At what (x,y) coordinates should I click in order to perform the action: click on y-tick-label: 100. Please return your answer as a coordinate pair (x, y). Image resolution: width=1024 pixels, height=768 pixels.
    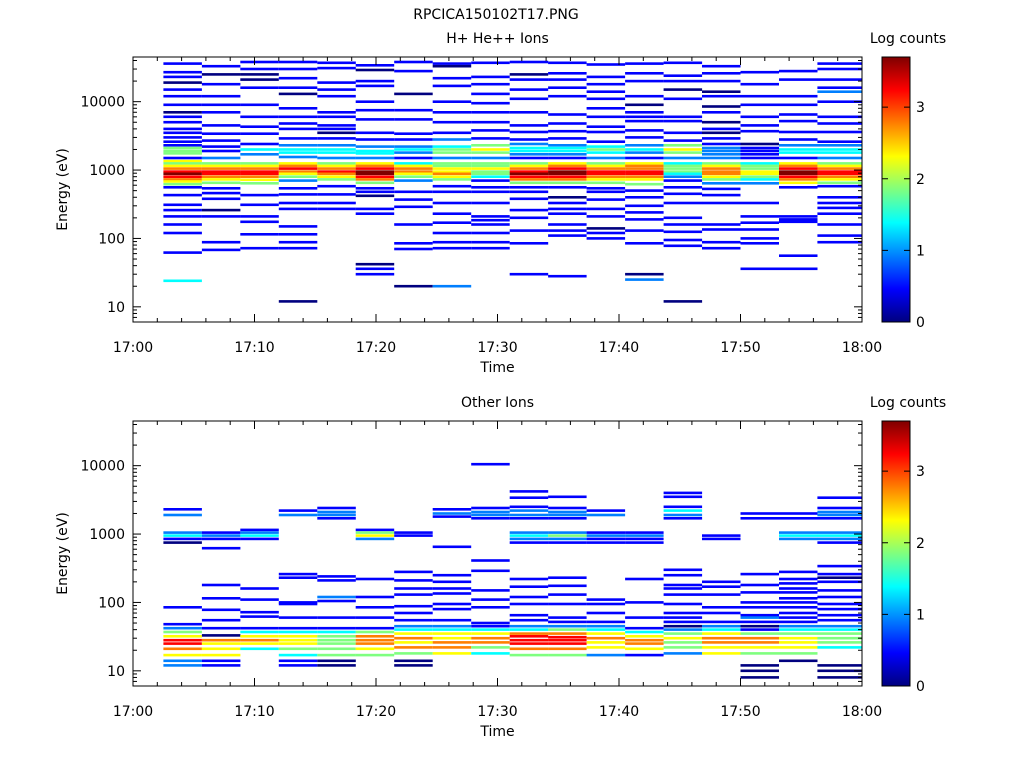
    Looking at the image, I should click on (111, 603).